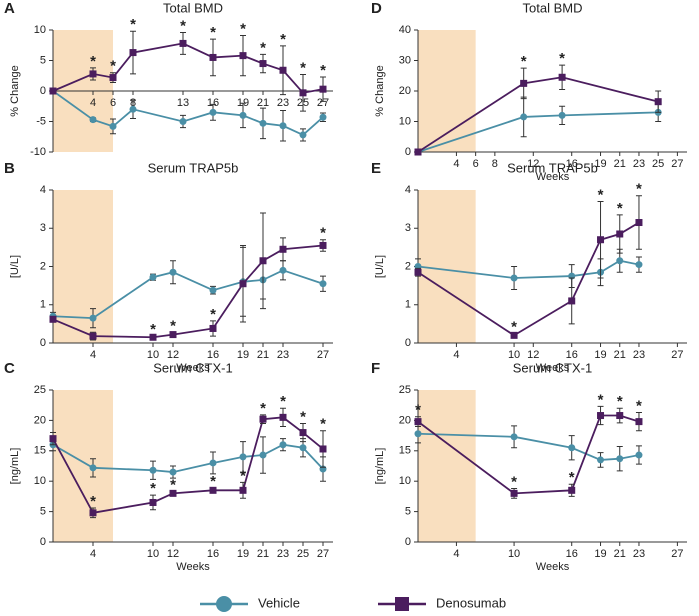  Describe the element at coordinates (193, 7) in the screenshot. I see `chart-title: Total BMD` at that location.